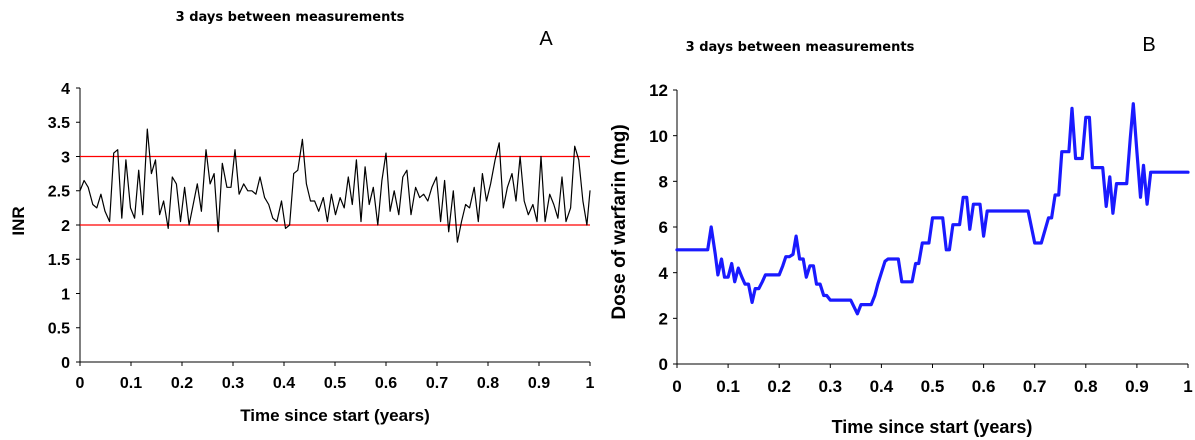 The width and height of the screenshot is (1195, 440). I want to click on y-tick-label: 2.5, so click(59, 192).